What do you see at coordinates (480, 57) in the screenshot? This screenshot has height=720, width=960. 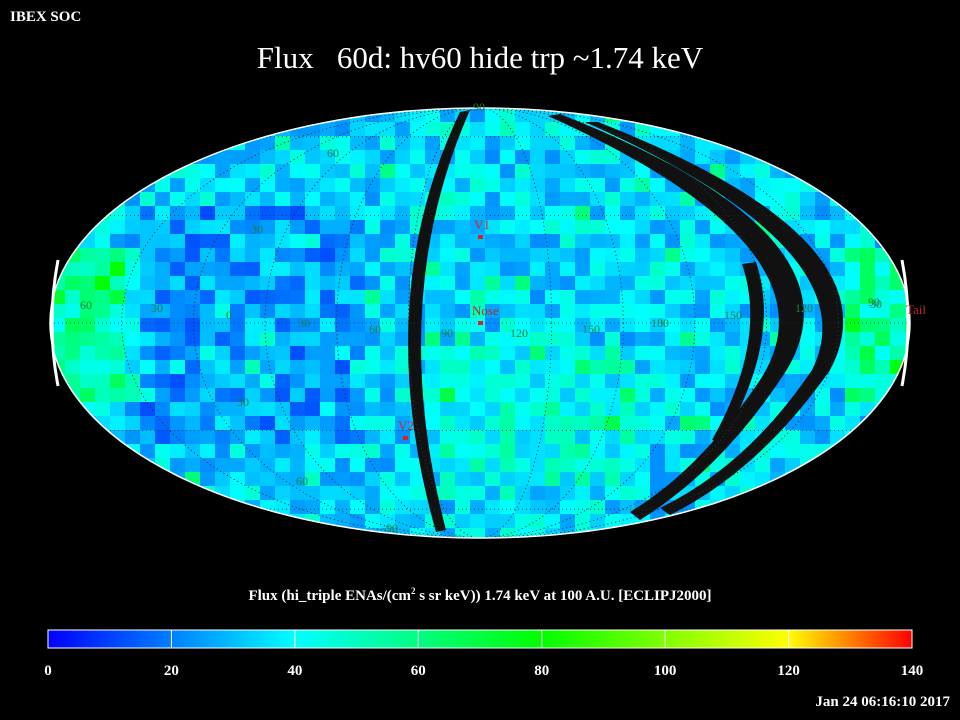 I see `map-title: Flux 60d: hv60 hide trp ~1.74 keV` at bounding box center [480, 57].